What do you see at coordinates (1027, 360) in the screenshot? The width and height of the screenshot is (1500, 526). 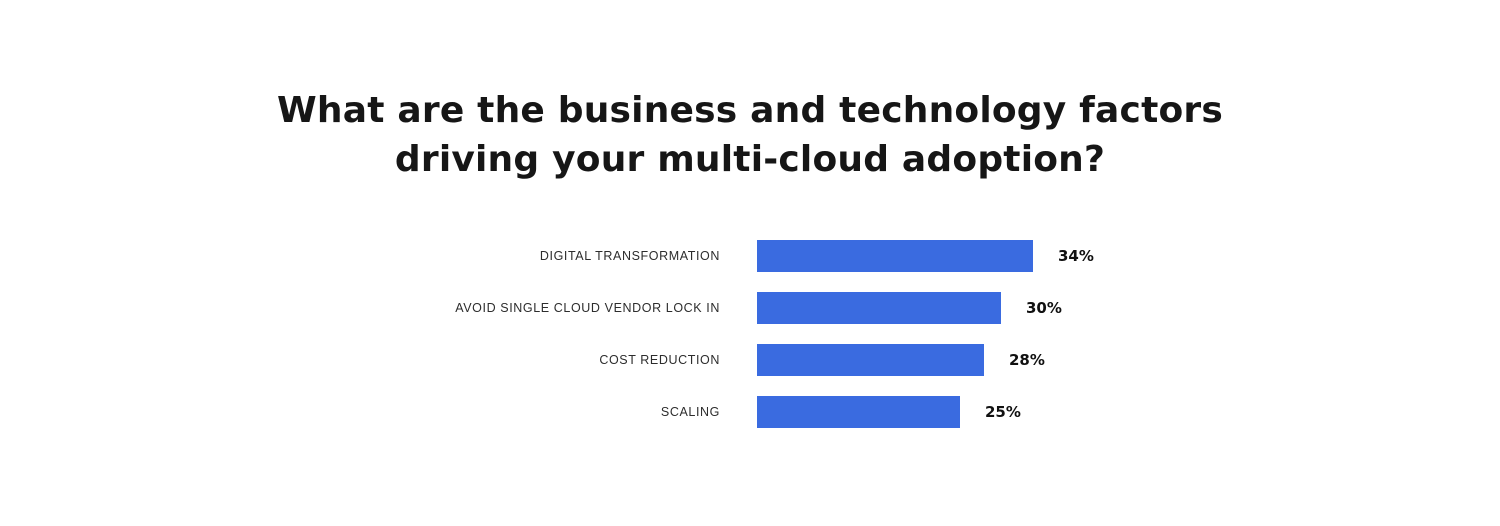 I see `value-label: 28%` at bounding box center [1027, 360].